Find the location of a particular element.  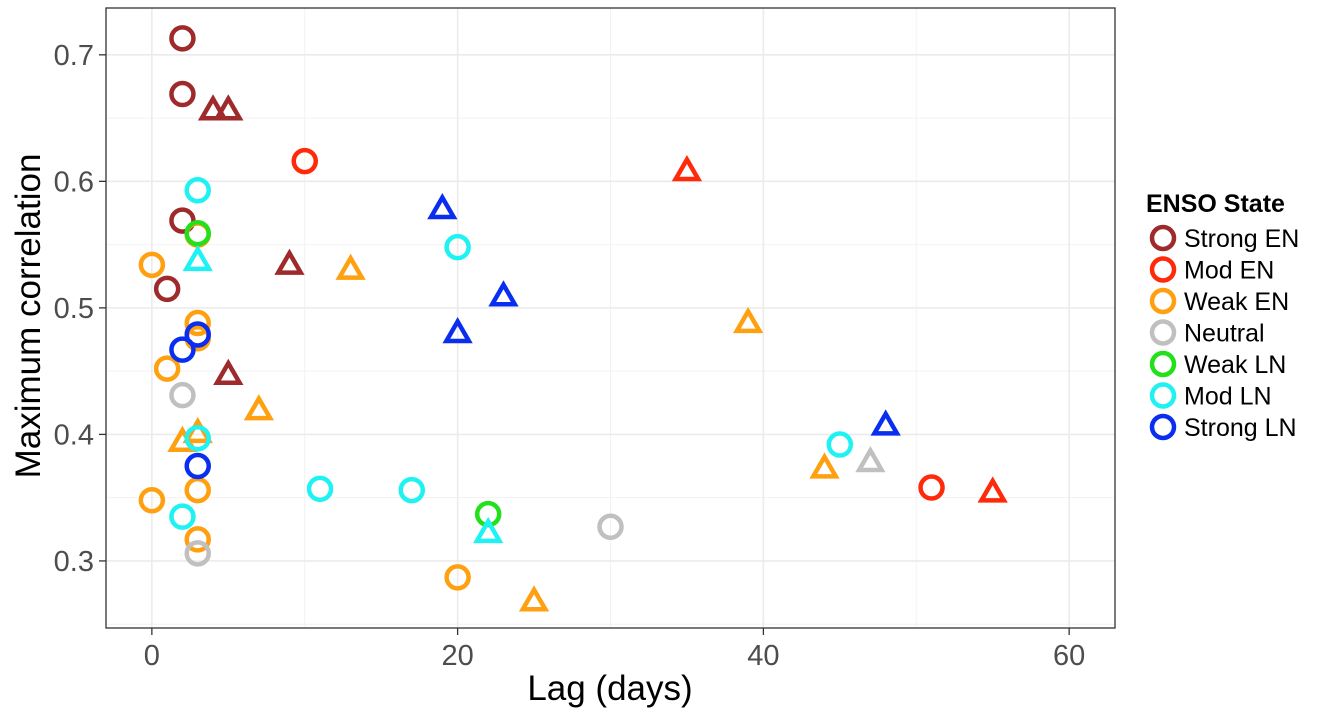

legend-title: ENSO State is located at coordinates (1215, 204).